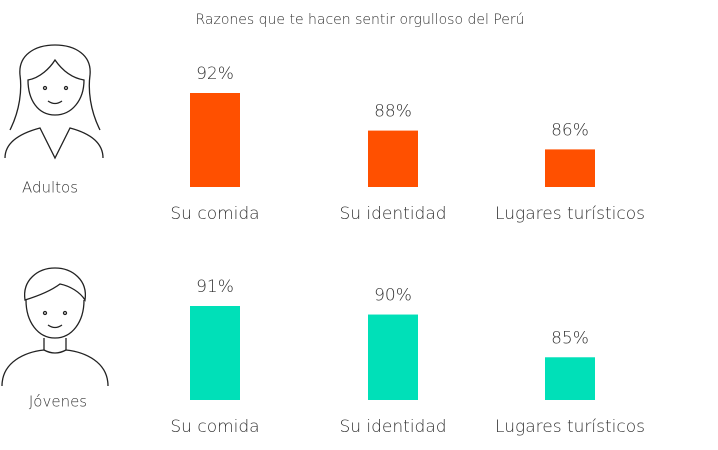 This screenshot has width=718, height=450. Describe the element at coordinates (58, 402) in the screenshot. I see `group-label: Jóvenes` at that location.